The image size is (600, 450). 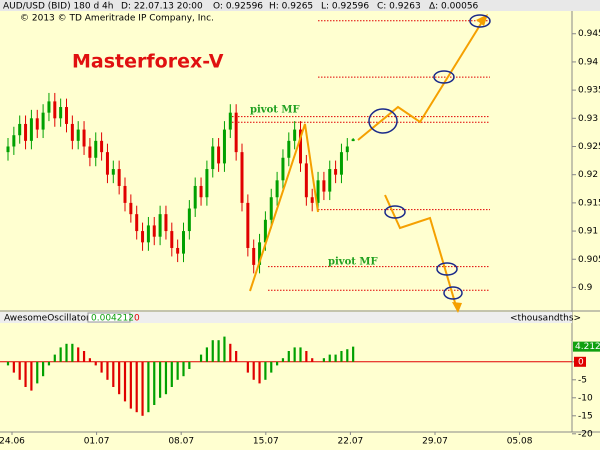 What do you see at coordinates (545, 319) in the screenshot?
I see `osc-units: <thousandths>` at bounding box center [545, 319].